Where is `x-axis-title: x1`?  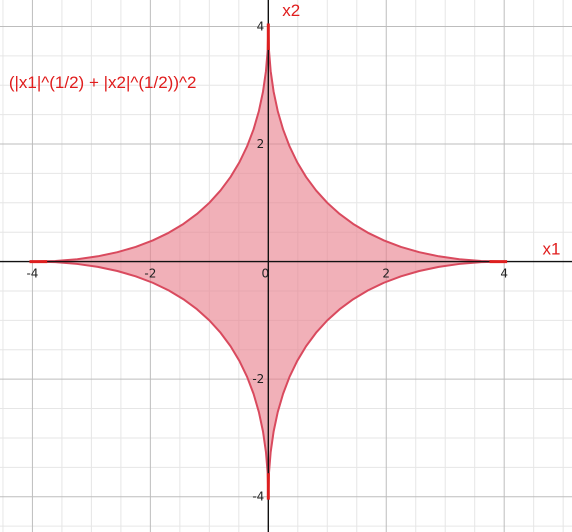 x-axis-title: x1 is located at coordinates (552, 249).